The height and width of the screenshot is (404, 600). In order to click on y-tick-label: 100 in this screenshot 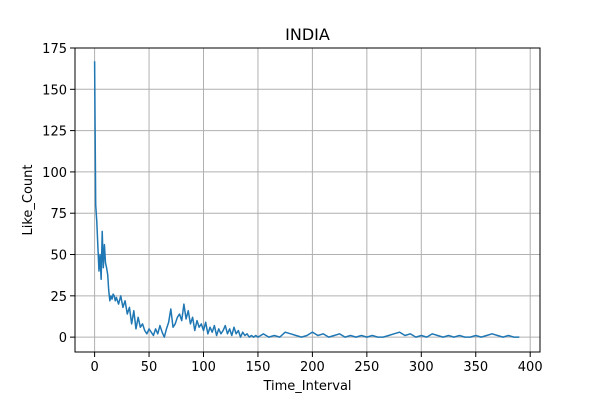, I will do `click(54, 173)`.